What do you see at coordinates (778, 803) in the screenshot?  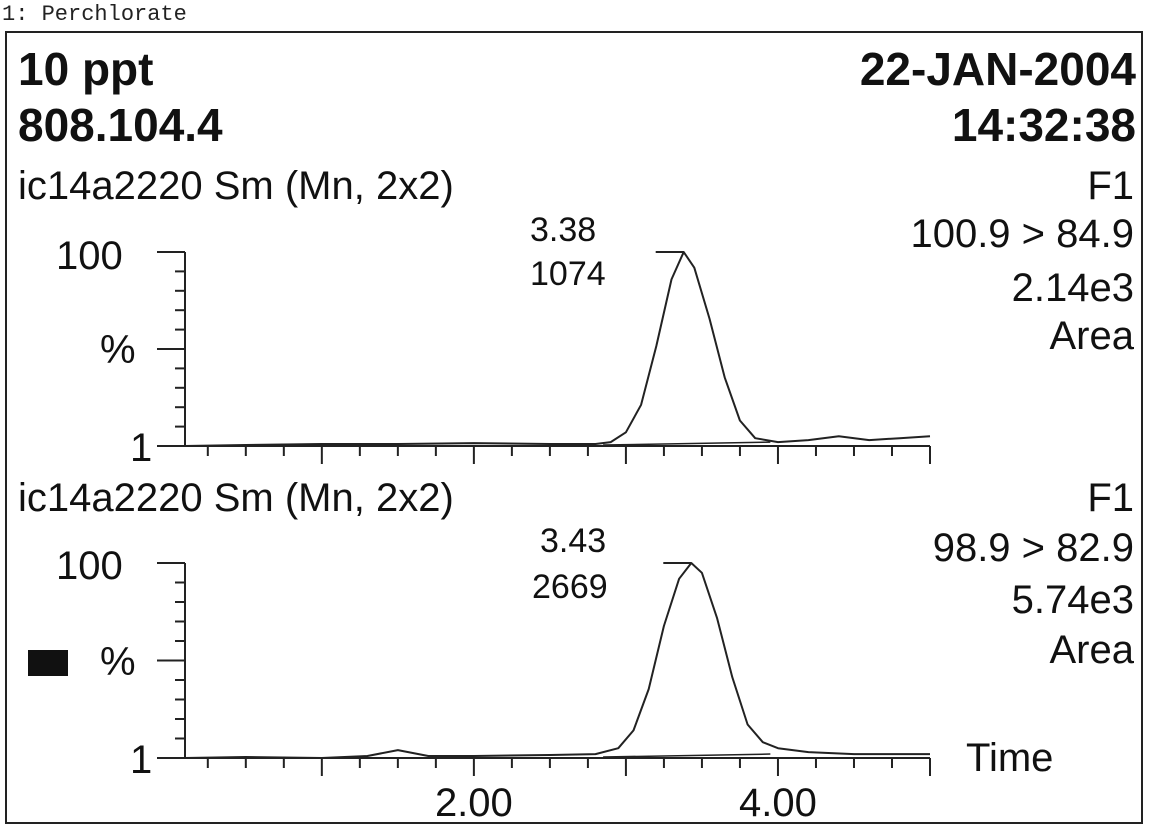 I see `trace2-x-tick-label: 4.00` at bounding box center [778, 803].